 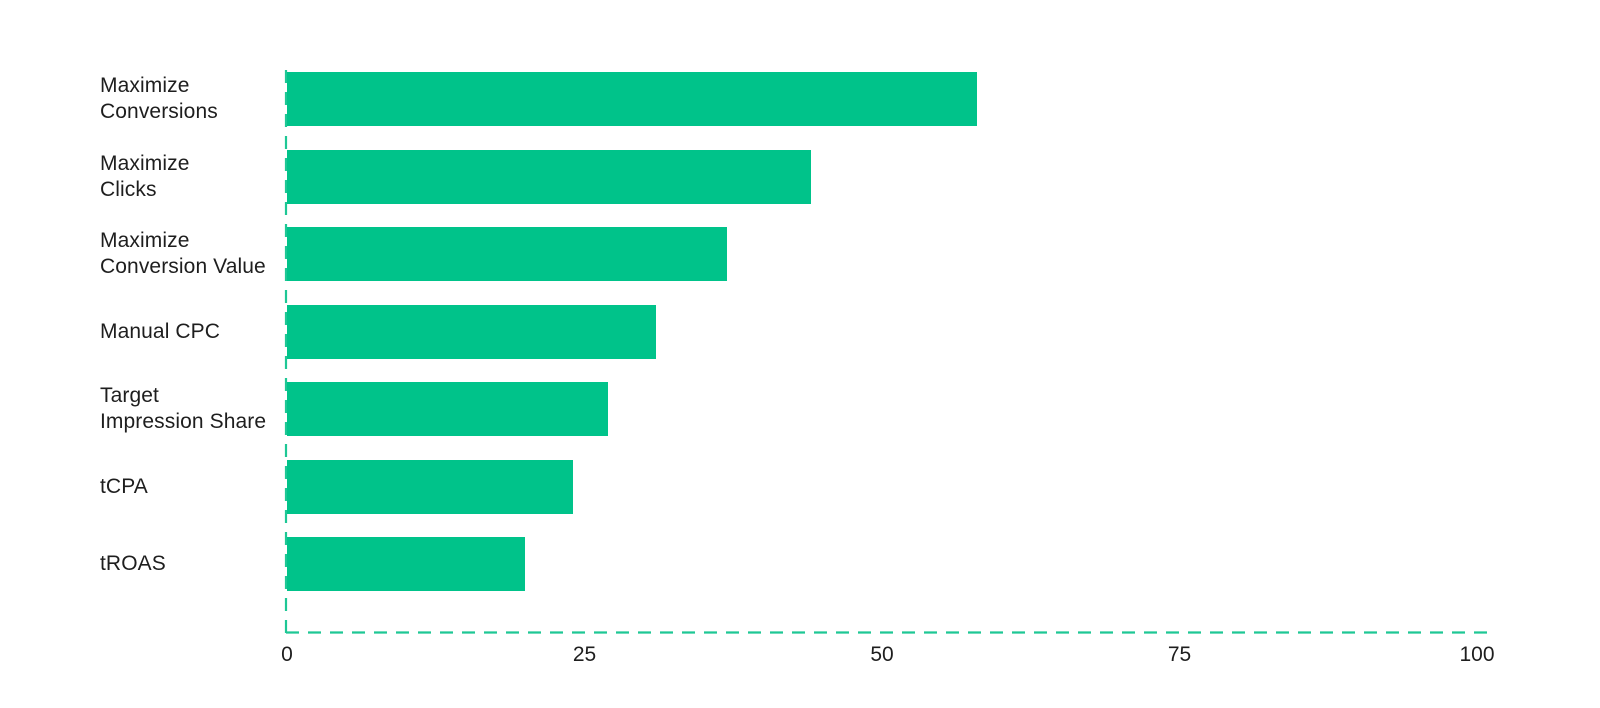 I want to click on category-label: Maximize Conversions, so click(x=192, y=99).